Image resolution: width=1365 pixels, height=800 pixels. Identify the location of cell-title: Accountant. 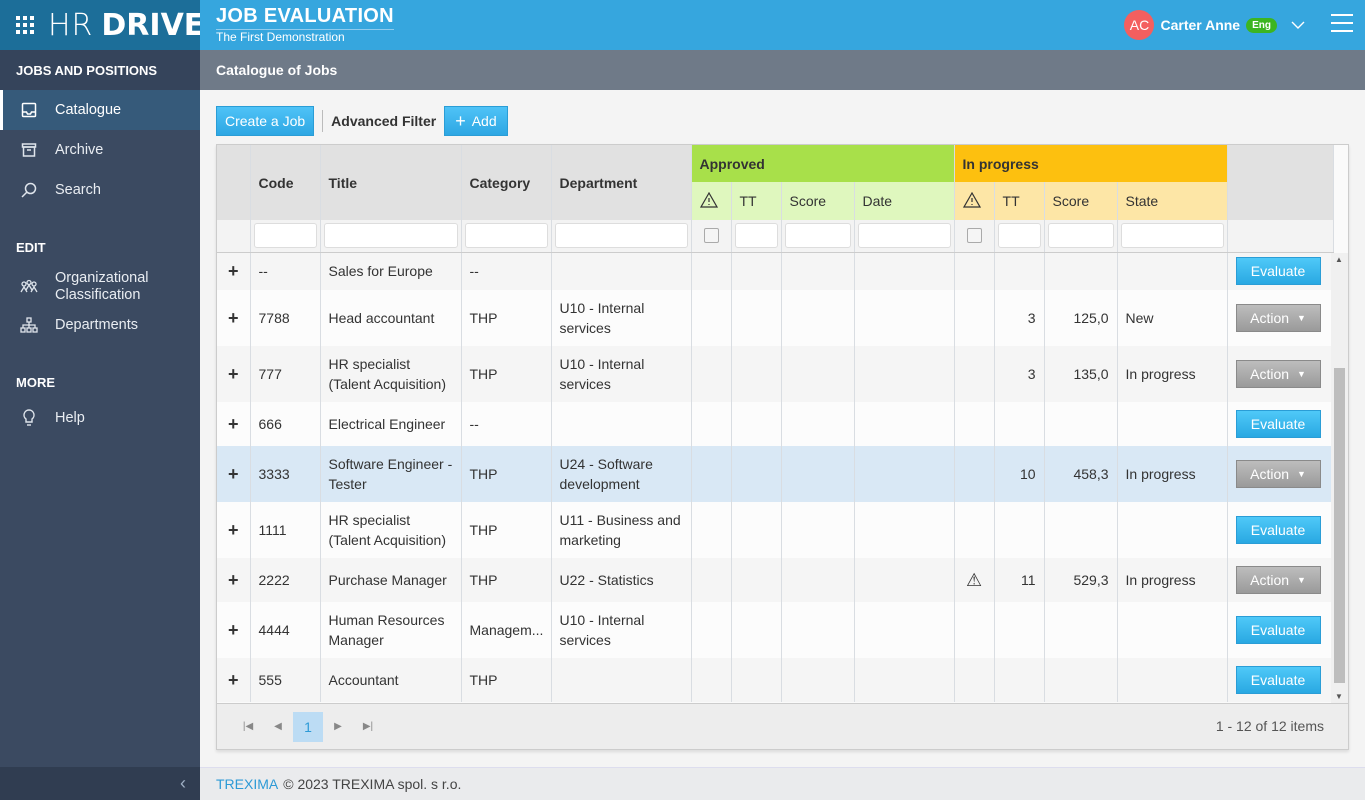
(391, 680).